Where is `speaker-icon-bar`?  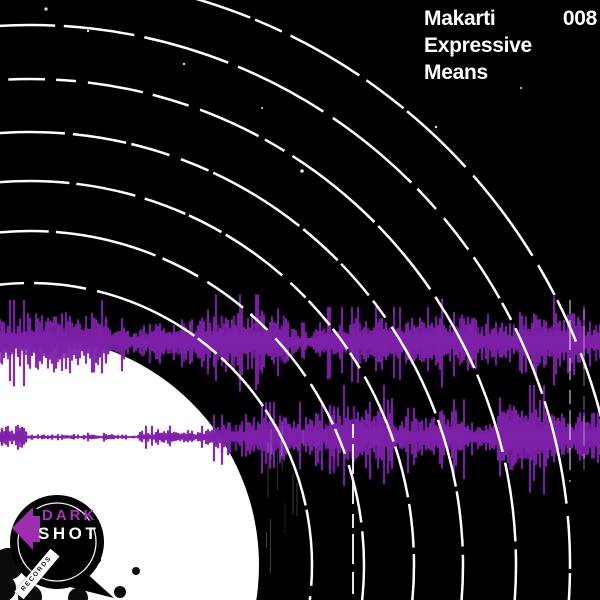
speaker-icon-bar is located at coordinates (36, 529).